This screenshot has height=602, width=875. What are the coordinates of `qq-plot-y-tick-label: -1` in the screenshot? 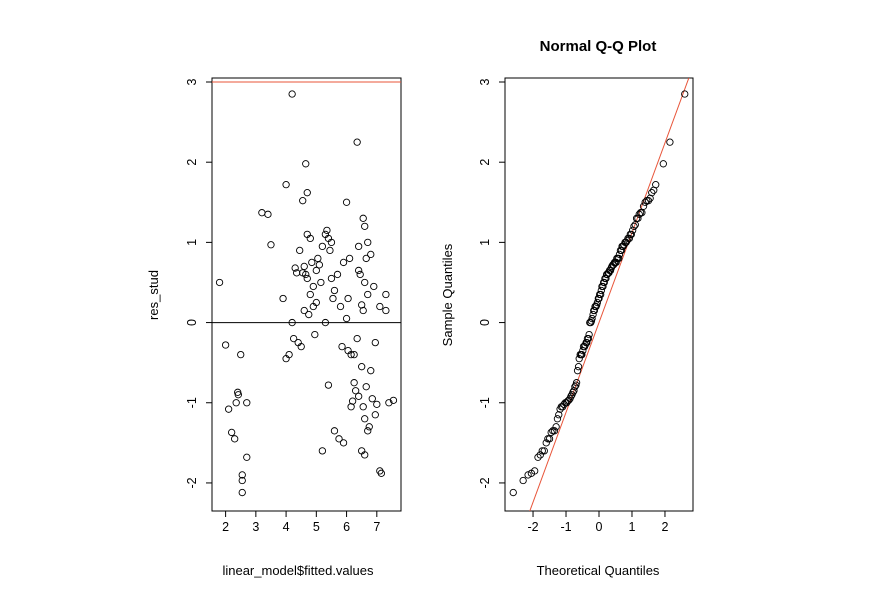 It's located at (485, 402).